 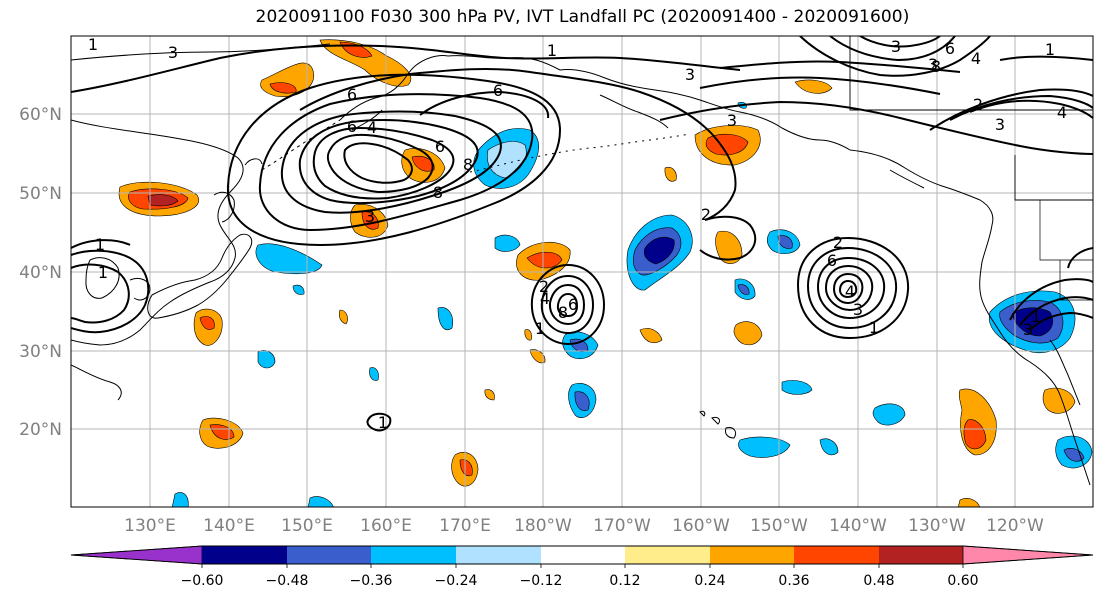 What do you see at coordinates (456, 581) in the screenshot?
I see `colorbar-tick-label: −0.24` at bounding box center [456, 581].